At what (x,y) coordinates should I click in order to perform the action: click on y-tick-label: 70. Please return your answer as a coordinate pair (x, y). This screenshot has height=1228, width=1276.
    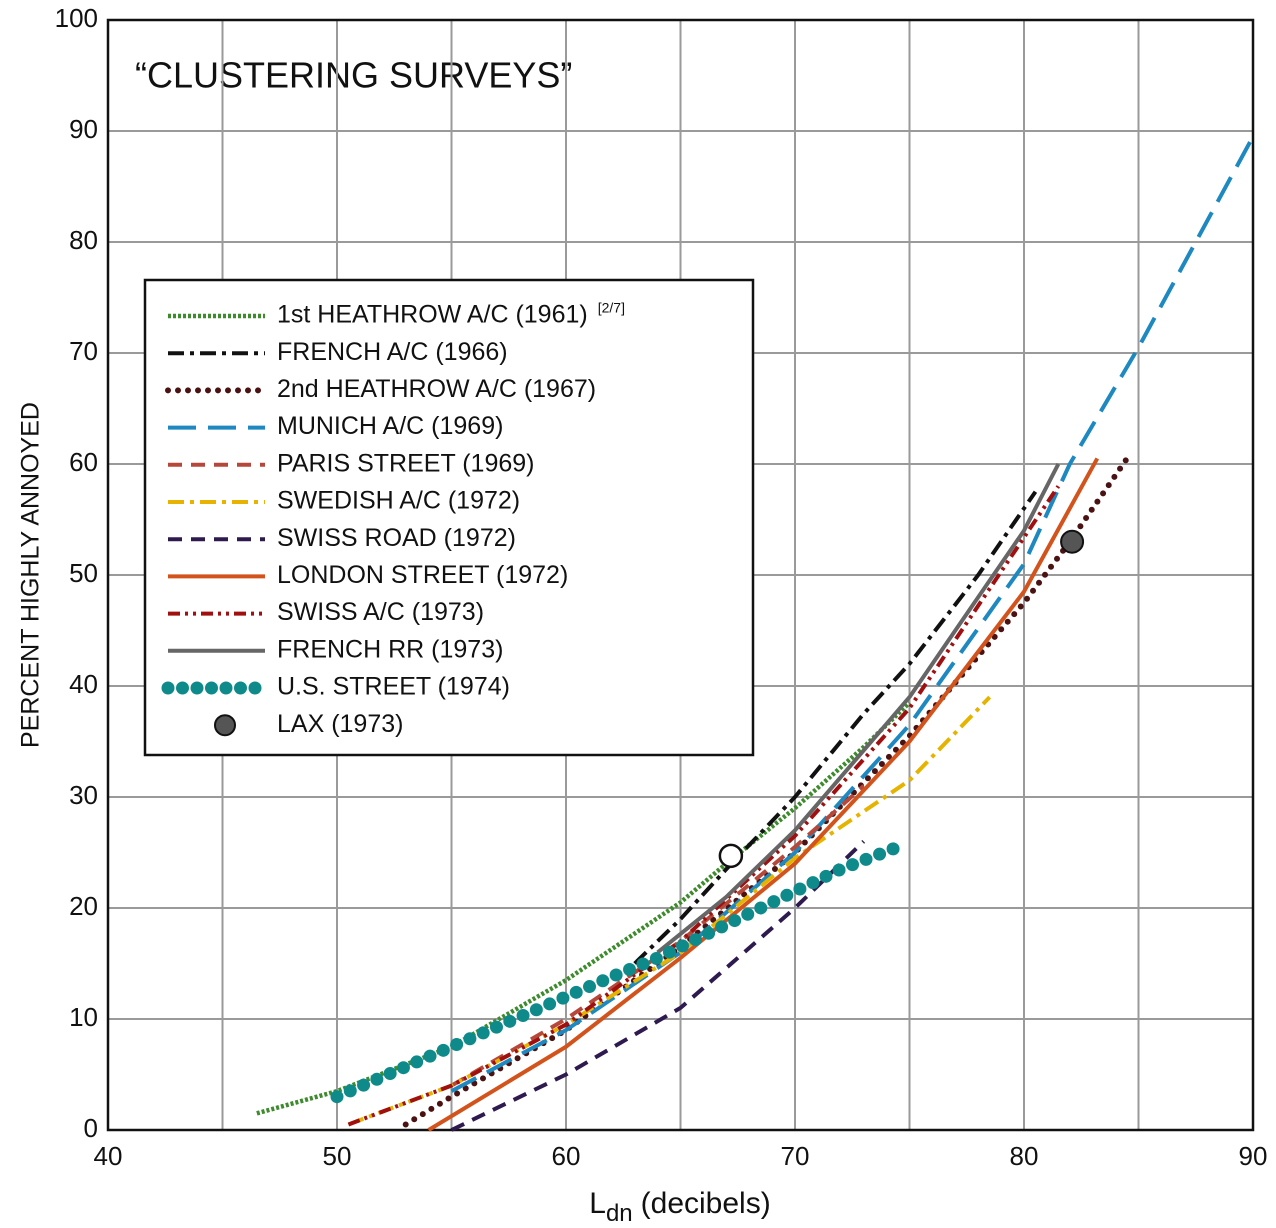
    Looking at the image, I should click on (83, 351).